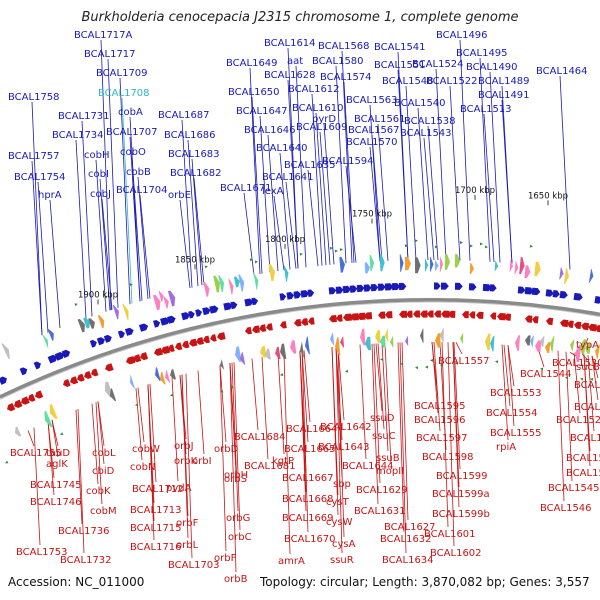 The width and height of the screenshot is (600, 600). Describe the element at coordinates (318, 108) in the screenshot. I see `forward-gene-label: BCAL1610` at that location.